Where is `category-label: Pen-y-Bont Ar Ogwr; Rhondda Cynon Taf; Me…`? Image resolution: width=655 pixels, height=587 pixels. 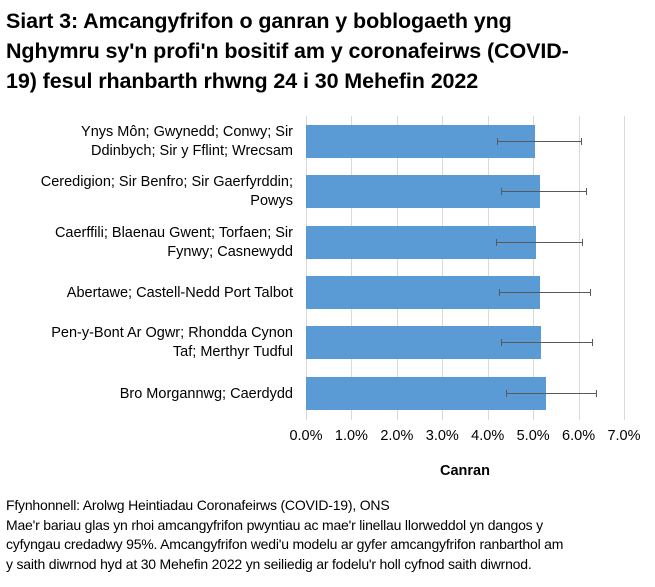 category-label: Pen-y-Bont Ar Ogwr; Rhondda Cynon Taf; Me… is located at coordinates (172, 342).